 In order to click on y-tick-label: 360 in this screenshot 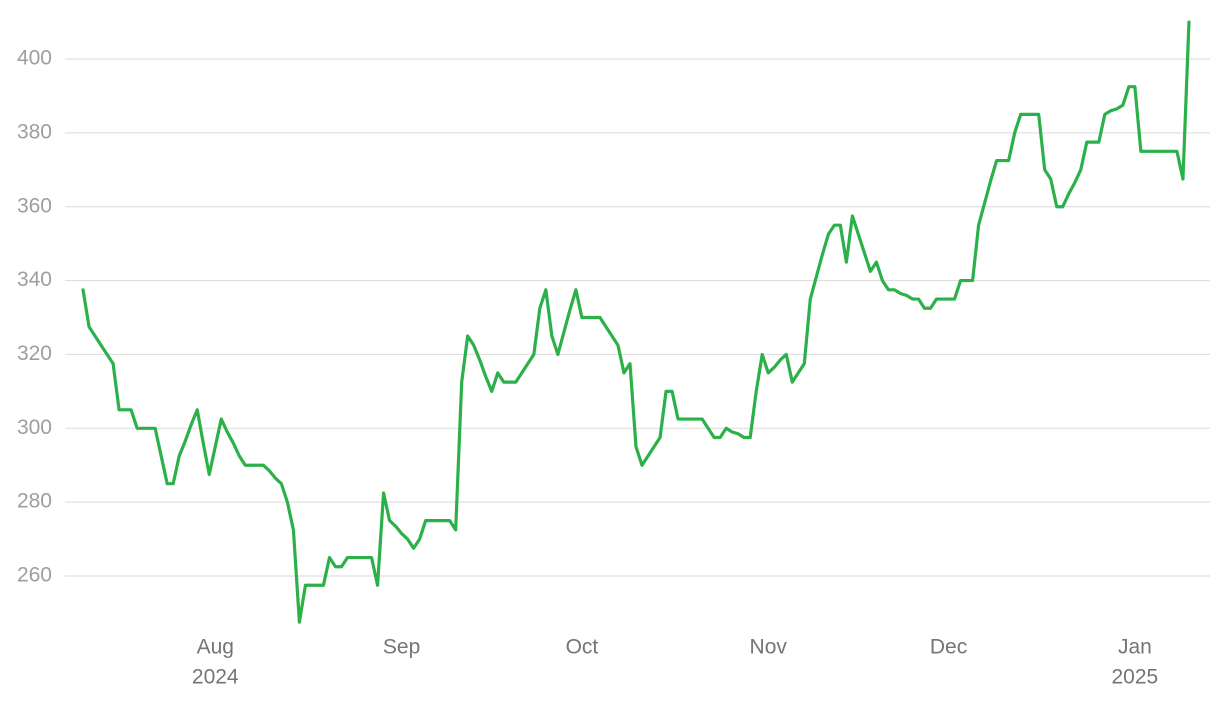, I will do `click(34, 205)`.